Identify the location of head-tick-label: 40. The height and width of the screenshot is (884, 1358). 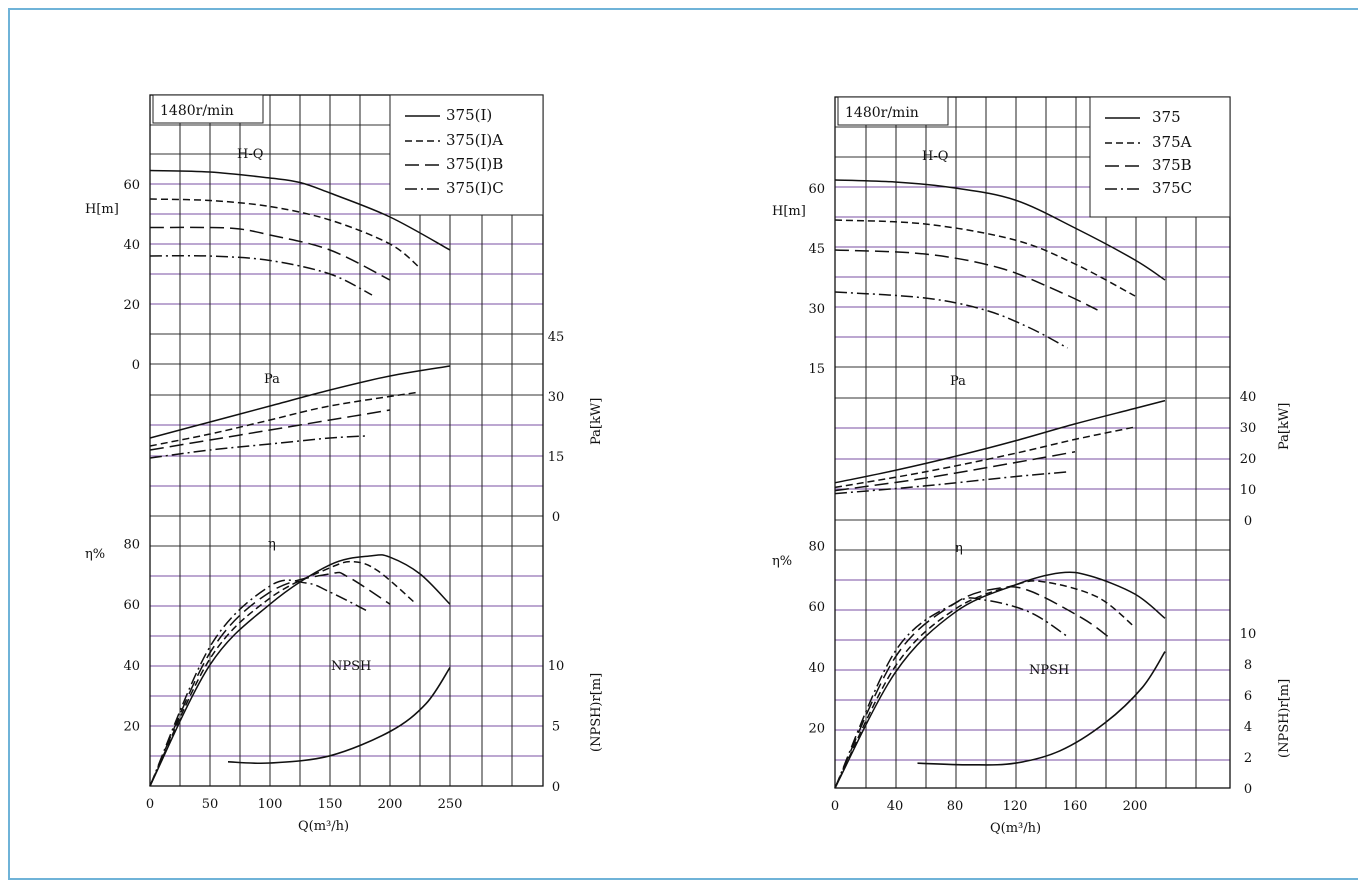
(131, 245).